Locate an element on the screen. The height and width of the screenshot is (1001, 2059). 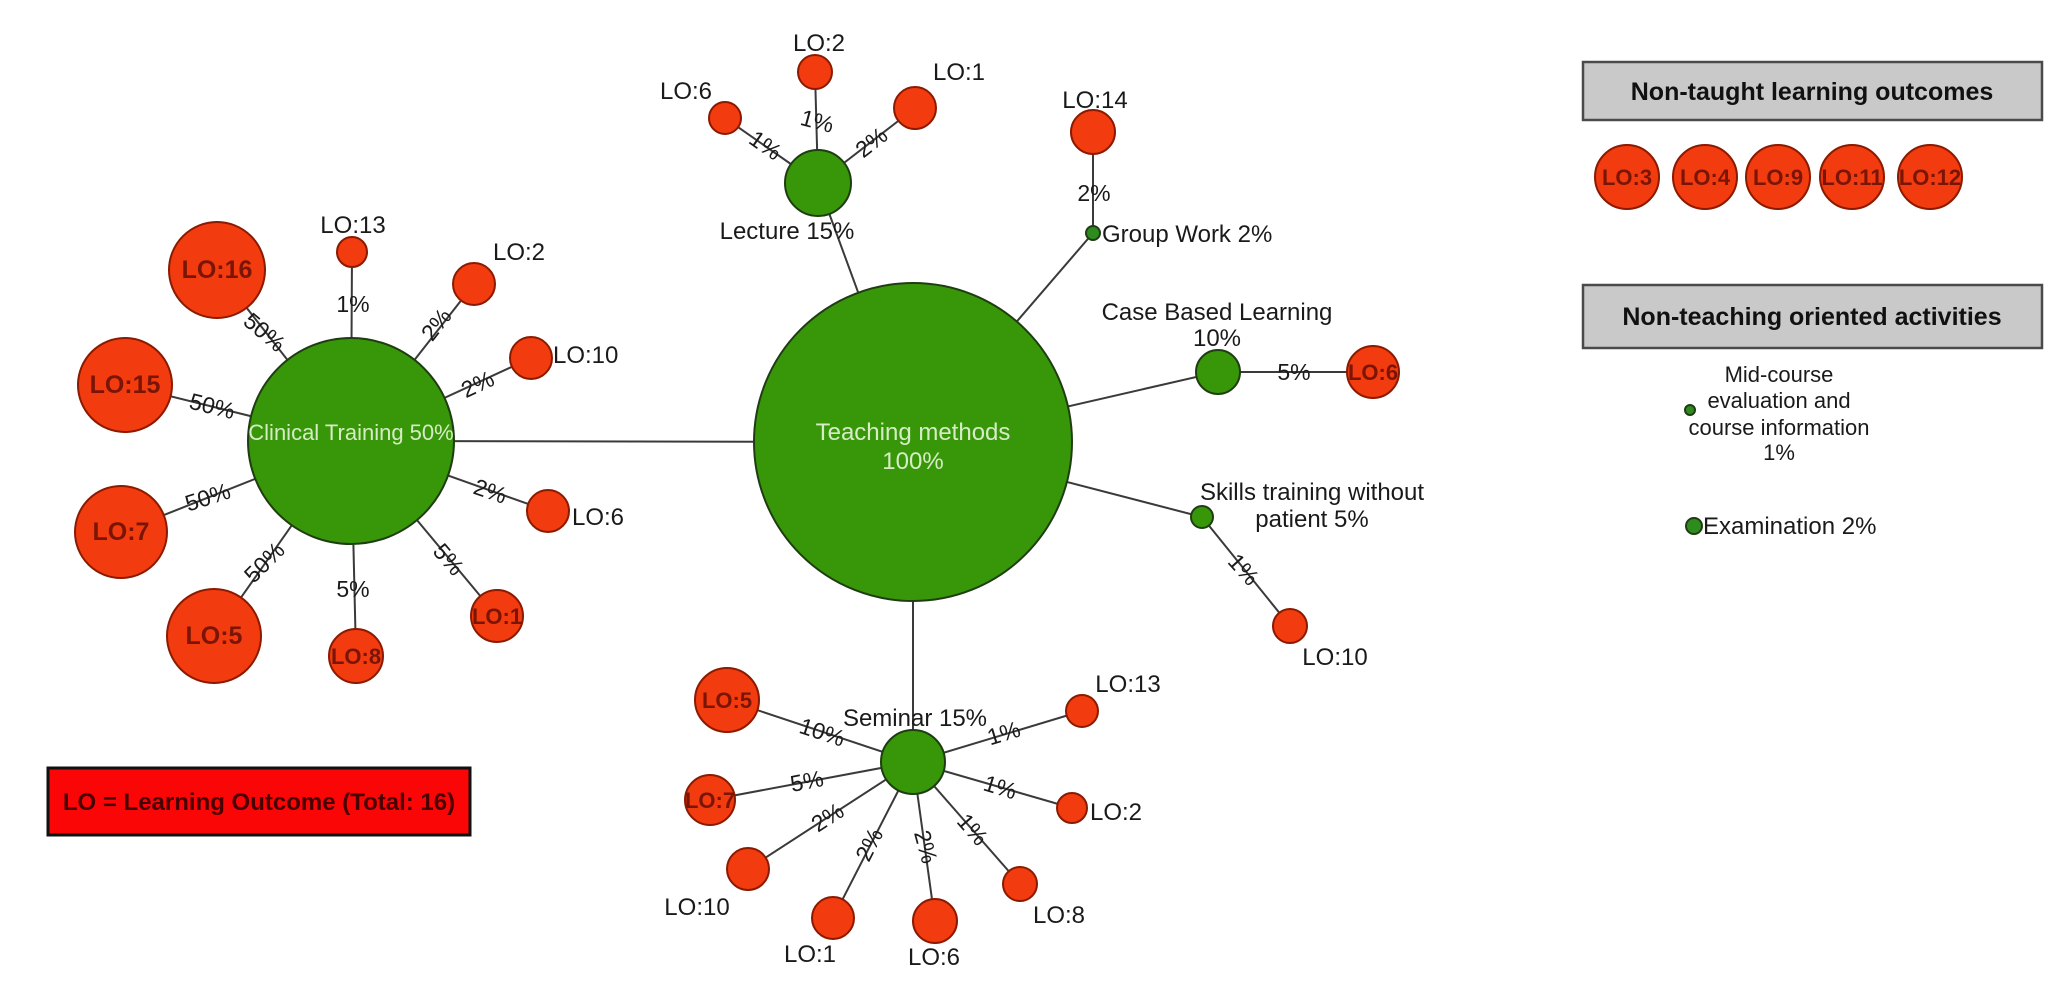
lecture-lo2-label: LO:2 is located at coordinates (819, 43).